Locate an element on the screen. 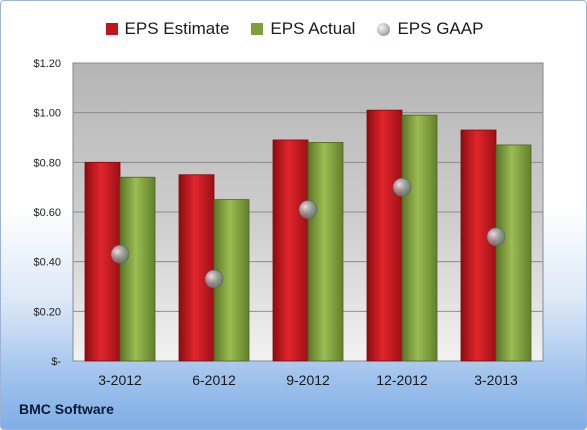  legend-swatch-gaap is located at coordinates (384, 29).